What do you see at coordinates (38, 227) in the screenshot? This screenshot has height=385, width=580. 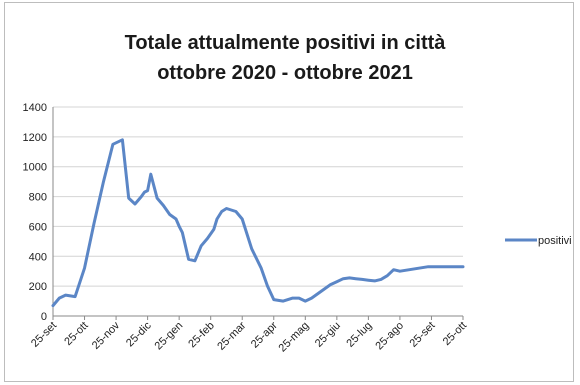 I see `y-tick-label: 600` at bounding box center [38, 227].